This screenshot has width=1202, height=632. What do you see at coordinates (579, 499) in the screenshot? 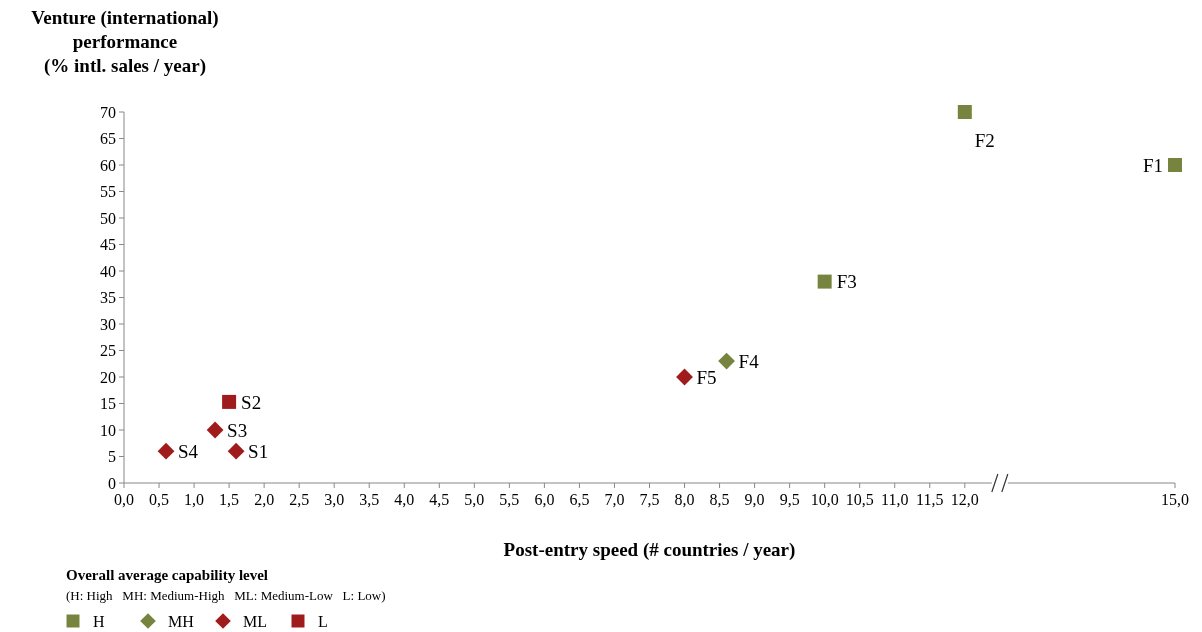
I see `x-tick-label: 6,5` at bounding box center [579, 499].